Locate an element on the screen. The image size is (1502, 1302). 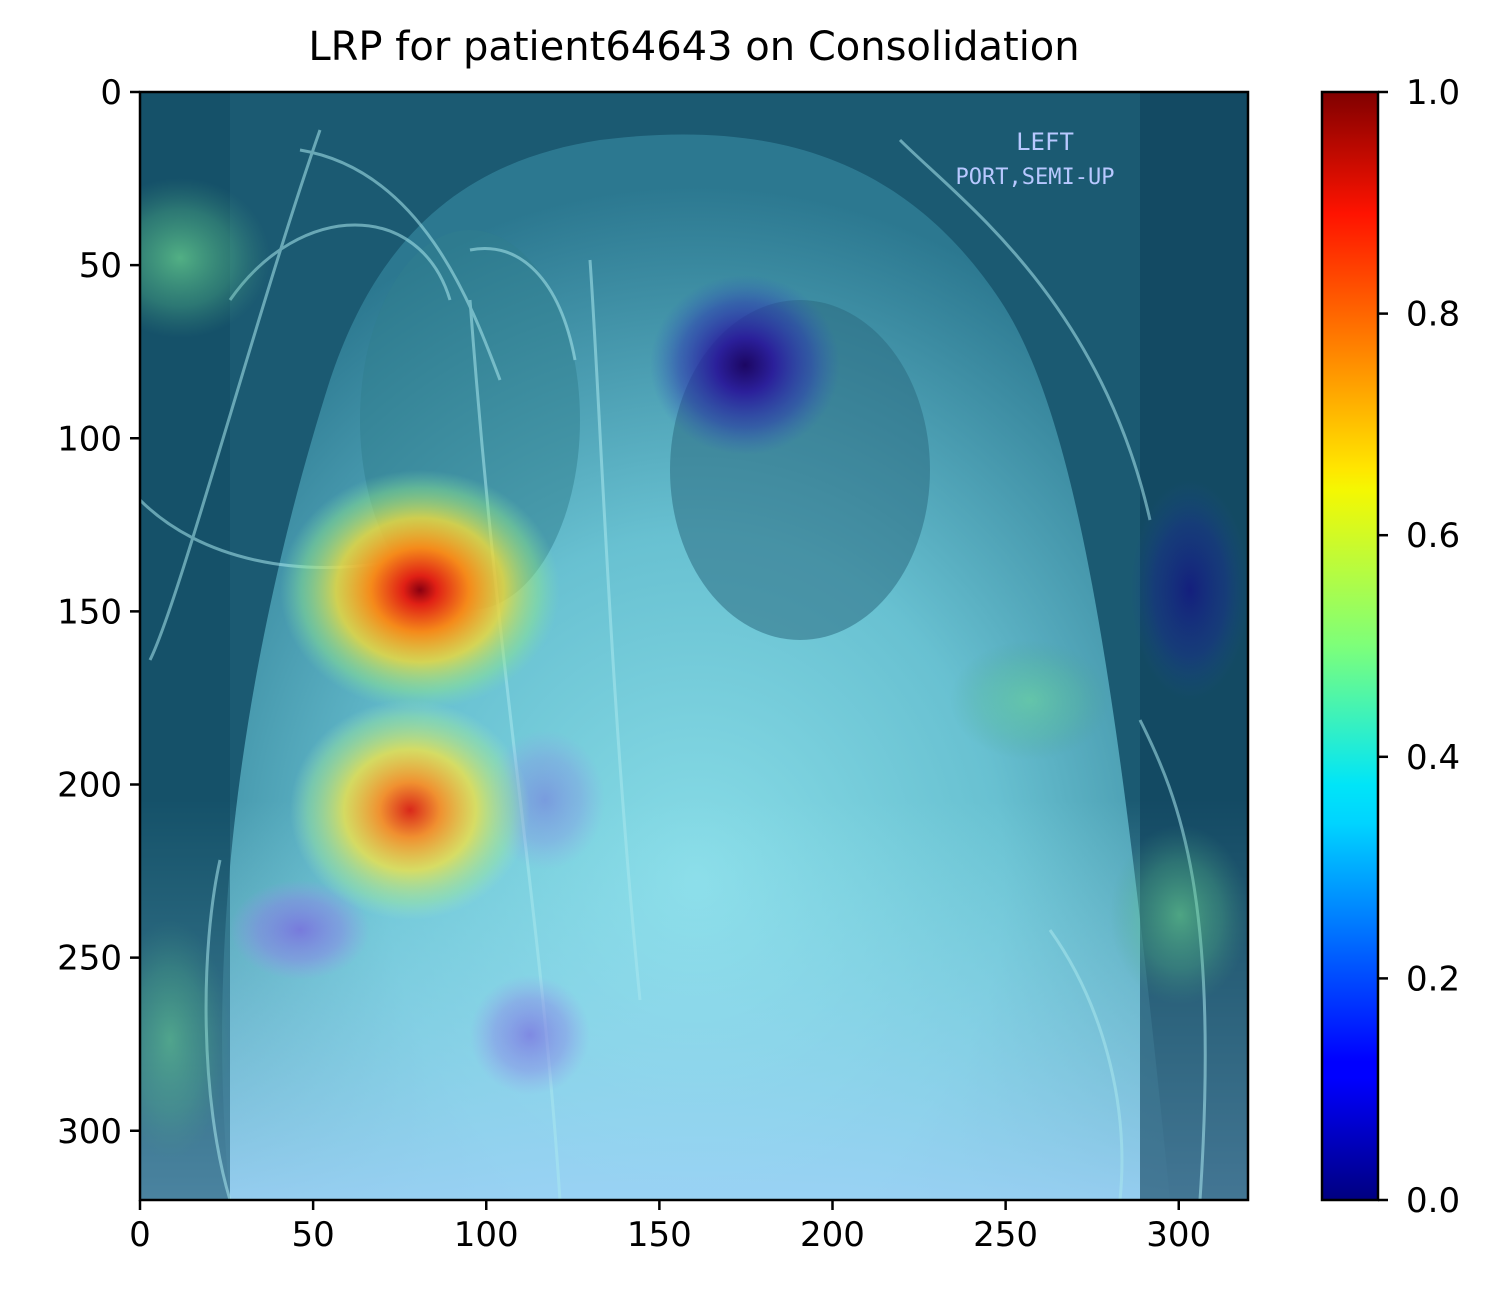
x-tick-label: 150 is located at coordinates (659, 1235).